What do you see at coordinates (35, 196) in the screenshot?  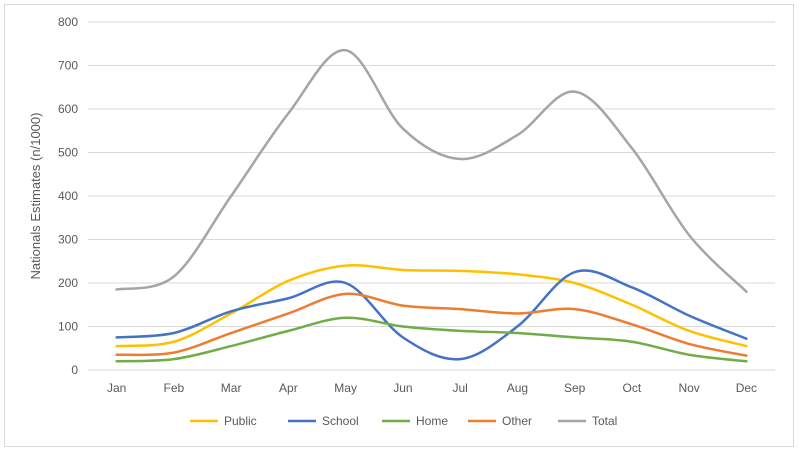 I see `y-axis-label: Nationals Estimates (n/1000)` at bounding box center [35, 196].